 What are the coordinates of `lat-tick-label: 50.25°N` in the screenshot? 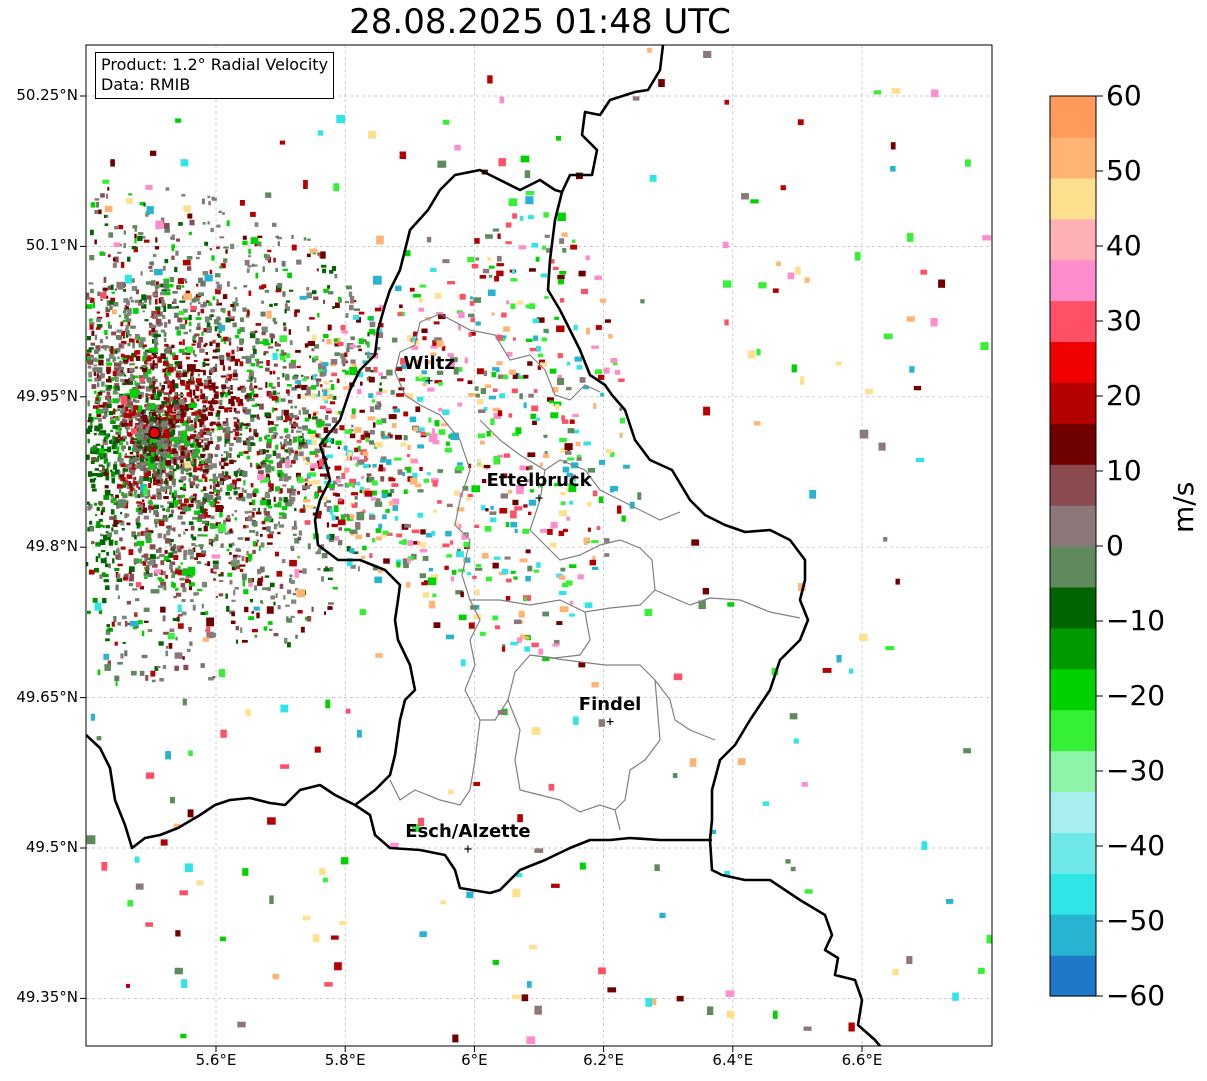 It's located at (47, 95).